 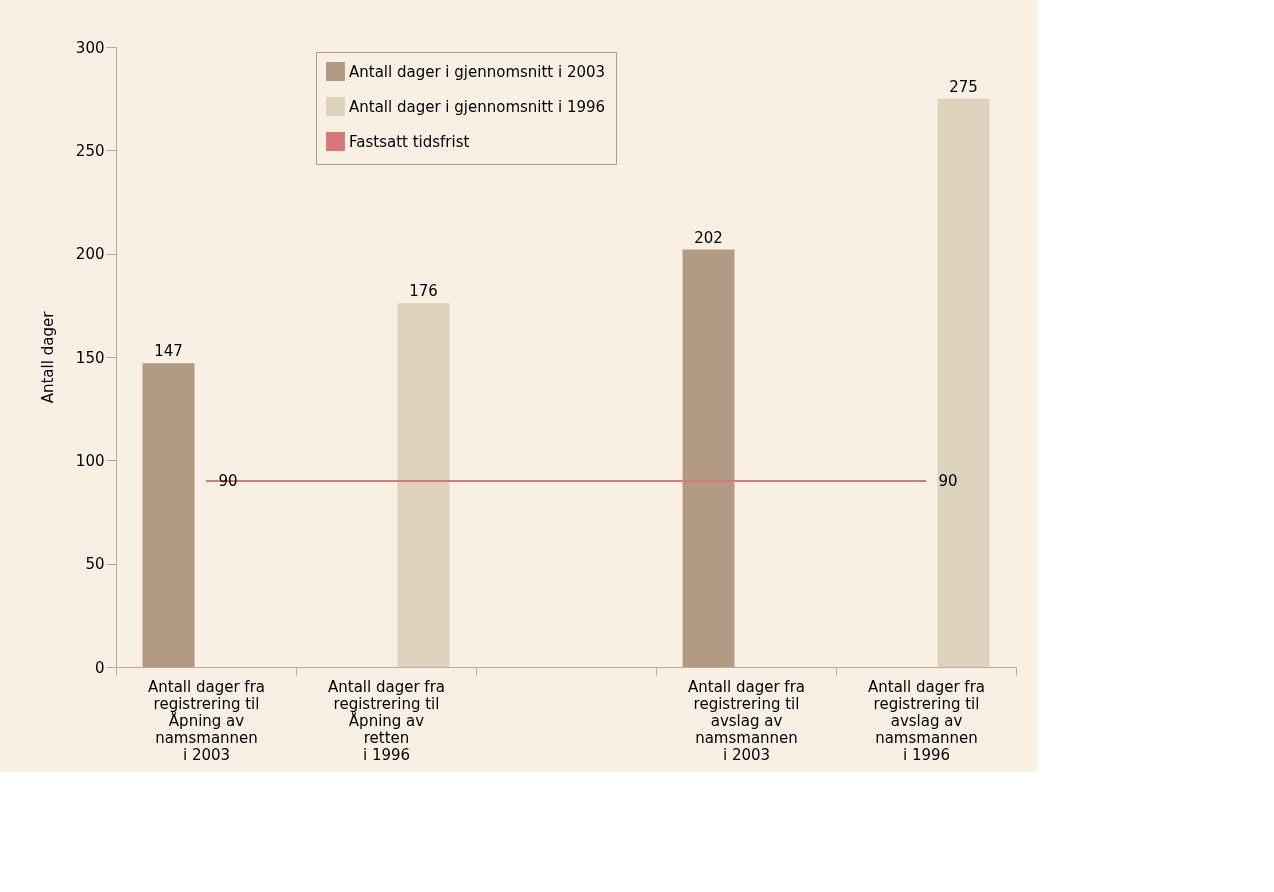 I want to click on legend-label: Antall dager i gjennomsnitt i 2003, so click(x=477, y=71).